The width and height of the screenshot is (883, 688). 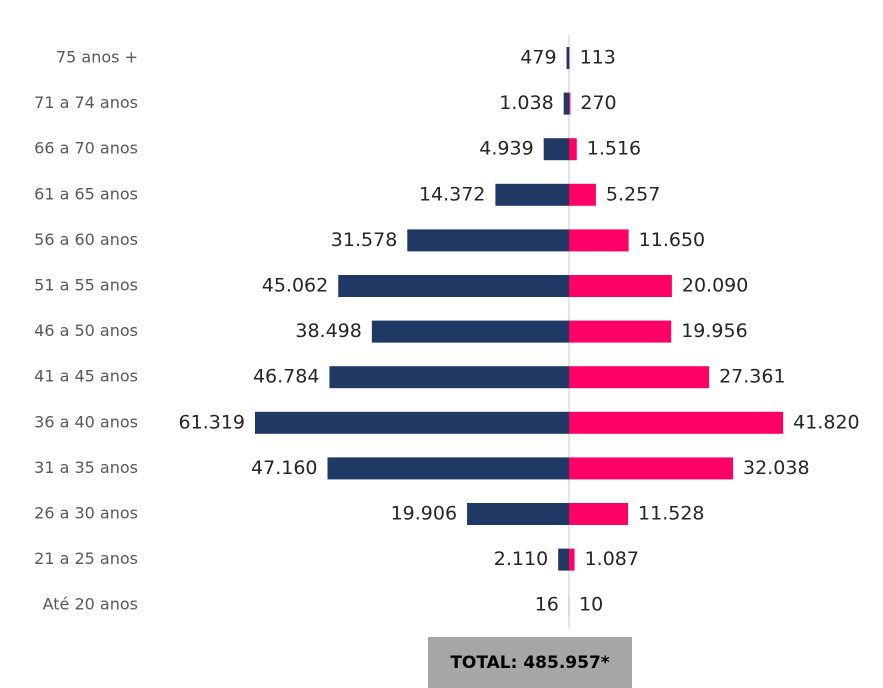 What do you see at coordinates (672, 240) in the screenshot?
I see `value-label: 11.650` at bounding box center [672, 240].